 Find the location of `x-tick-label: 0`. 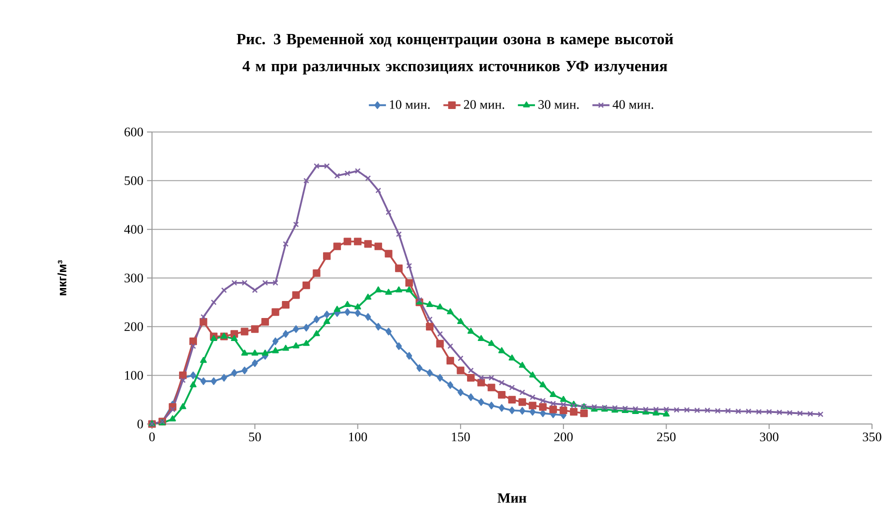

x-tick-label: 0 is located at coordinates (152, 437).